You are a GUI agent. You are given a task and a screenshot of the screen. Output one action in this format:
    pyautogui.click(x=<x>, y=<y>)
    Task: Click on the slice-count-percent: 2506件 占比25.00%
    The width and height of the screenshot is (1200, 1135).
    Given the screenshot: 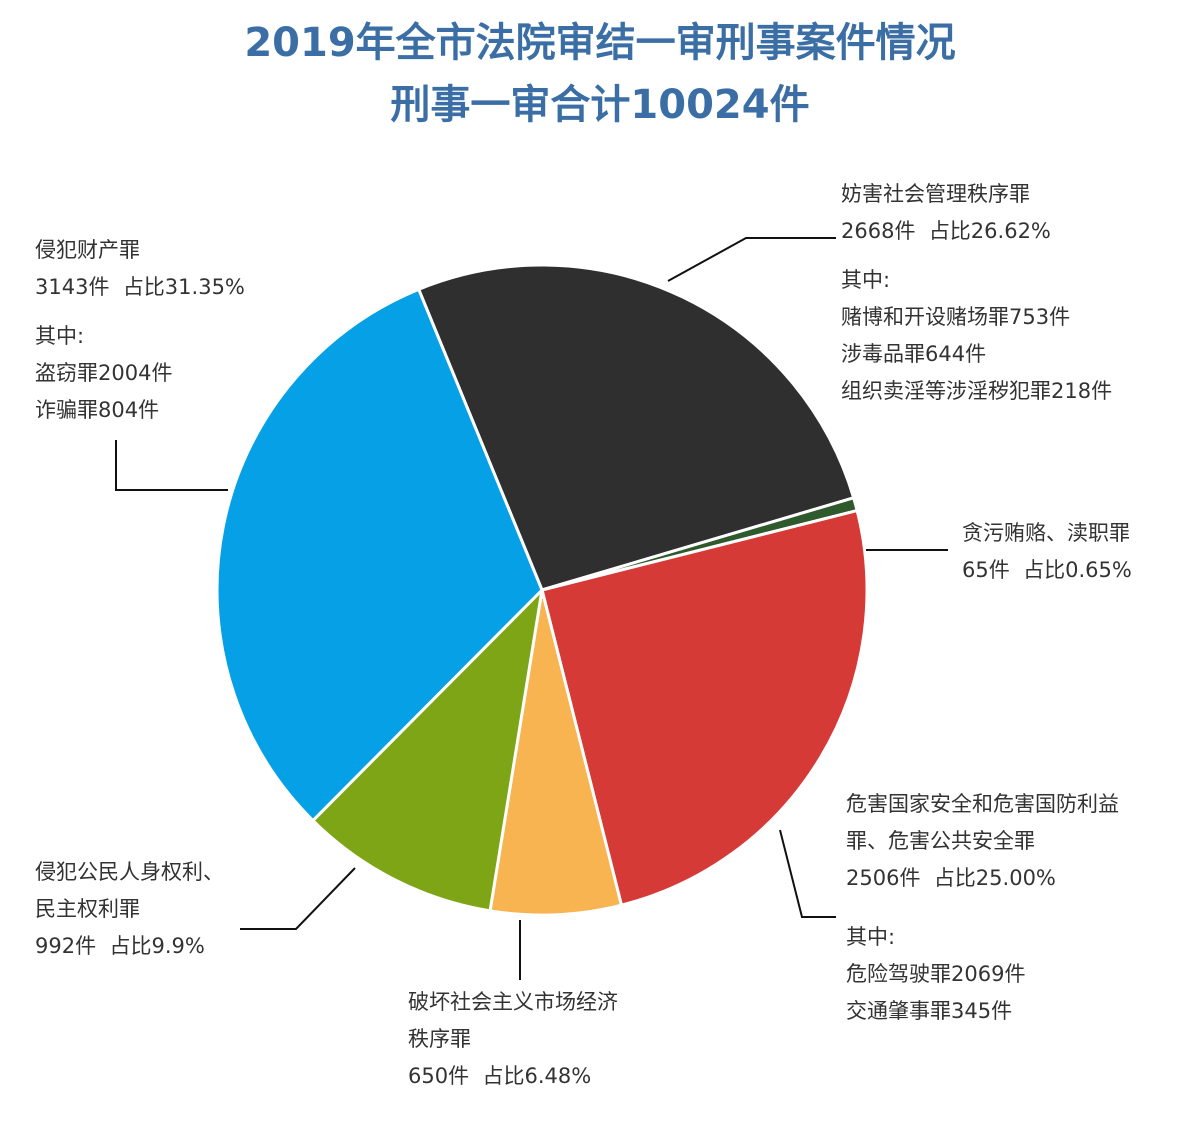 What is the action you would take?
    pyautogui.click(x=982, y=878)
    